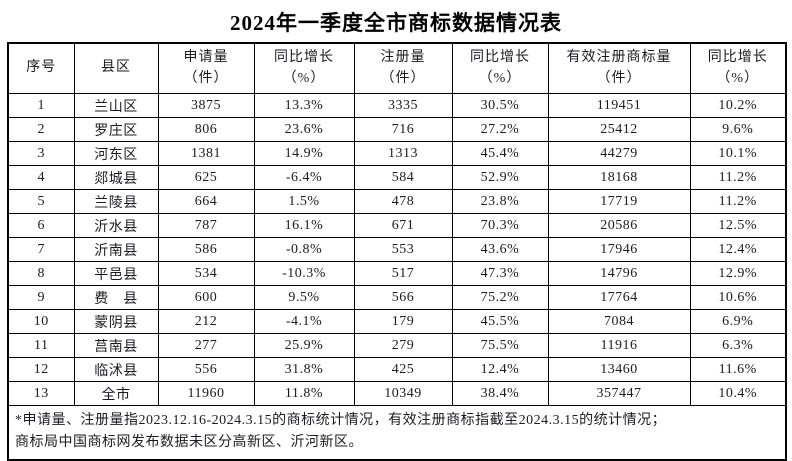 The height and width of the screenshot is (461, 792). Describe the element at coordinates (206, 177) in the screenshot. I see `table-cell: 625` at that location.